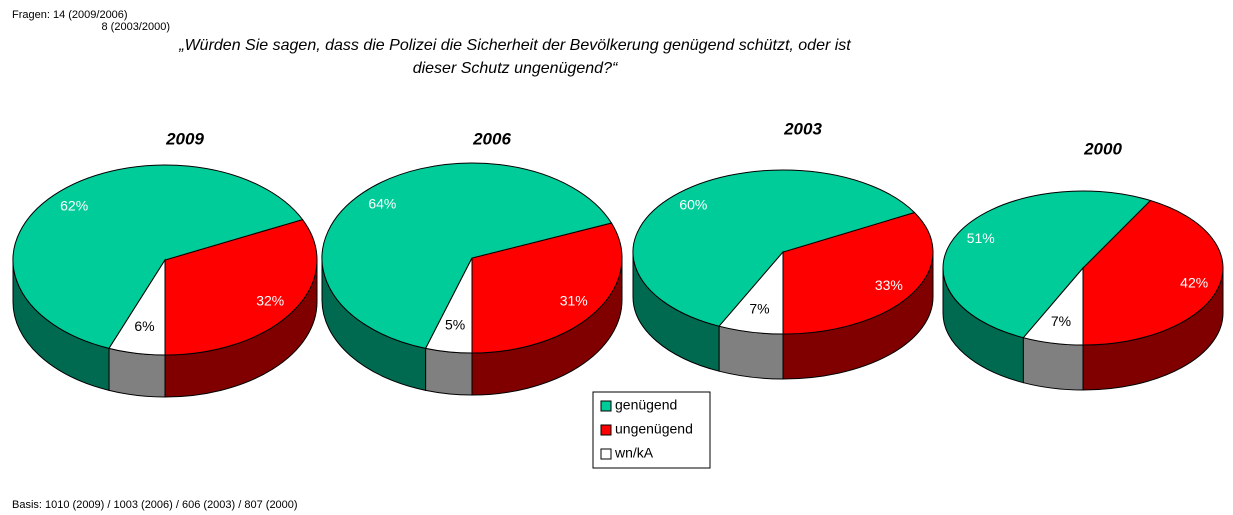  Describe the element at coordinates (516, 68) in the screenshot. I see `chart-title: dieser Schutz ungenügend?“` at that location.